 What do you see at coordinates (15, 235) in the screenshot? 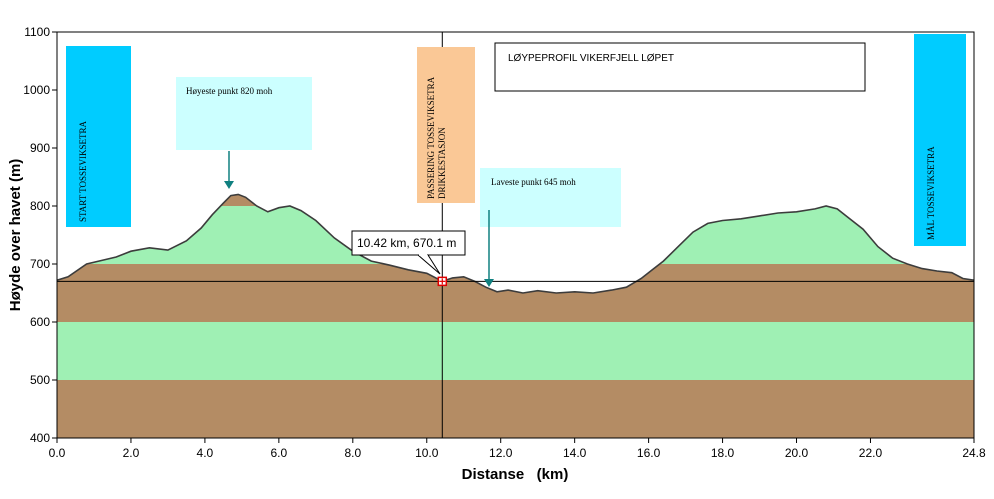
I see `y-axis-title: Høyde over havet (m)` at bounding box center [15, 235].